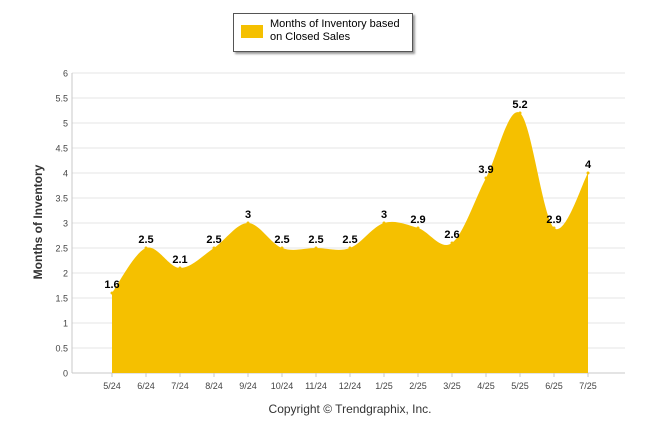 This screenshot has width=646, height=434. I want to click on x-tick-label: 6/24, so click(146, 386).